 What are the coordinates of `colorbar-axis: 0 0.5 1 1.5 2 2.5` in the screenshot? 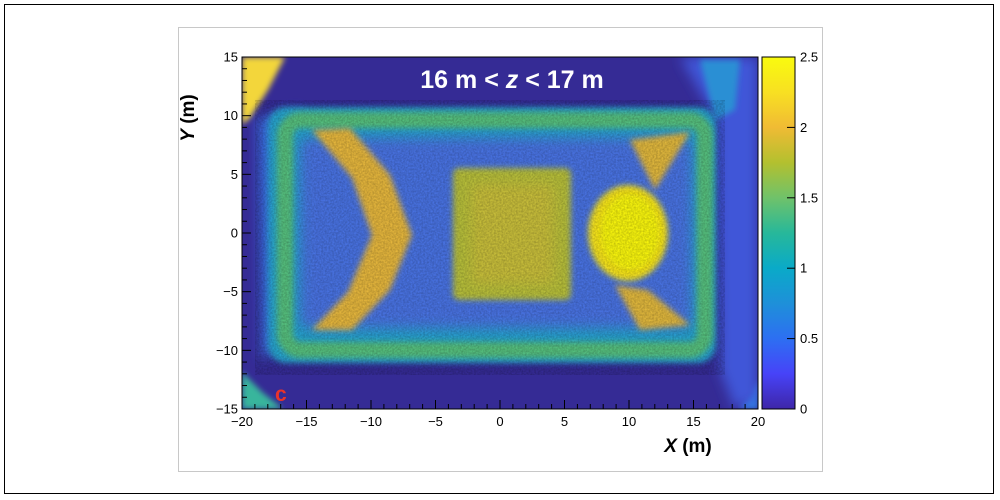 It's located at (802, 233).